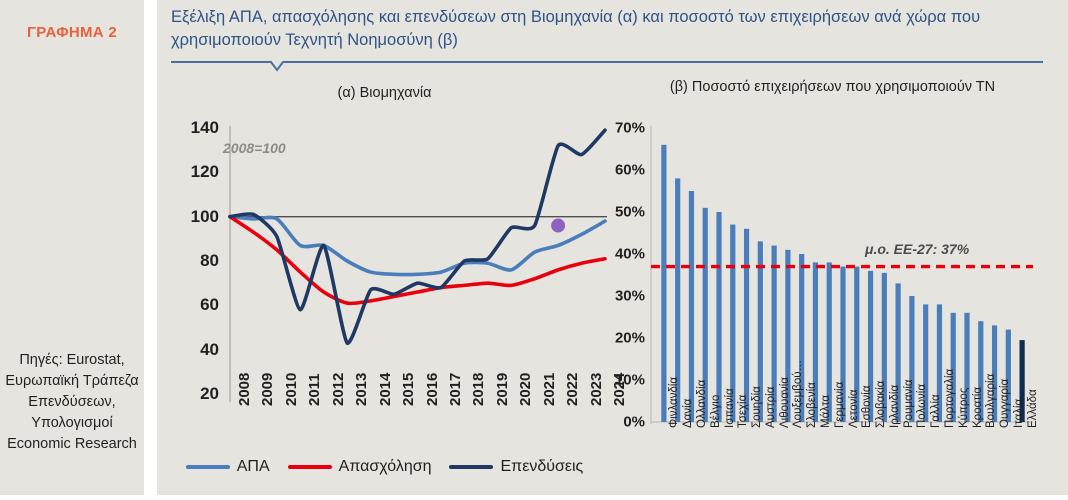 Image resolution: width=1068 pixels, height=500 pixels. Describe the element at coordinates (922, 406) in the screenshot. I see `chart-b-category-label: Πολωνία` at that location.